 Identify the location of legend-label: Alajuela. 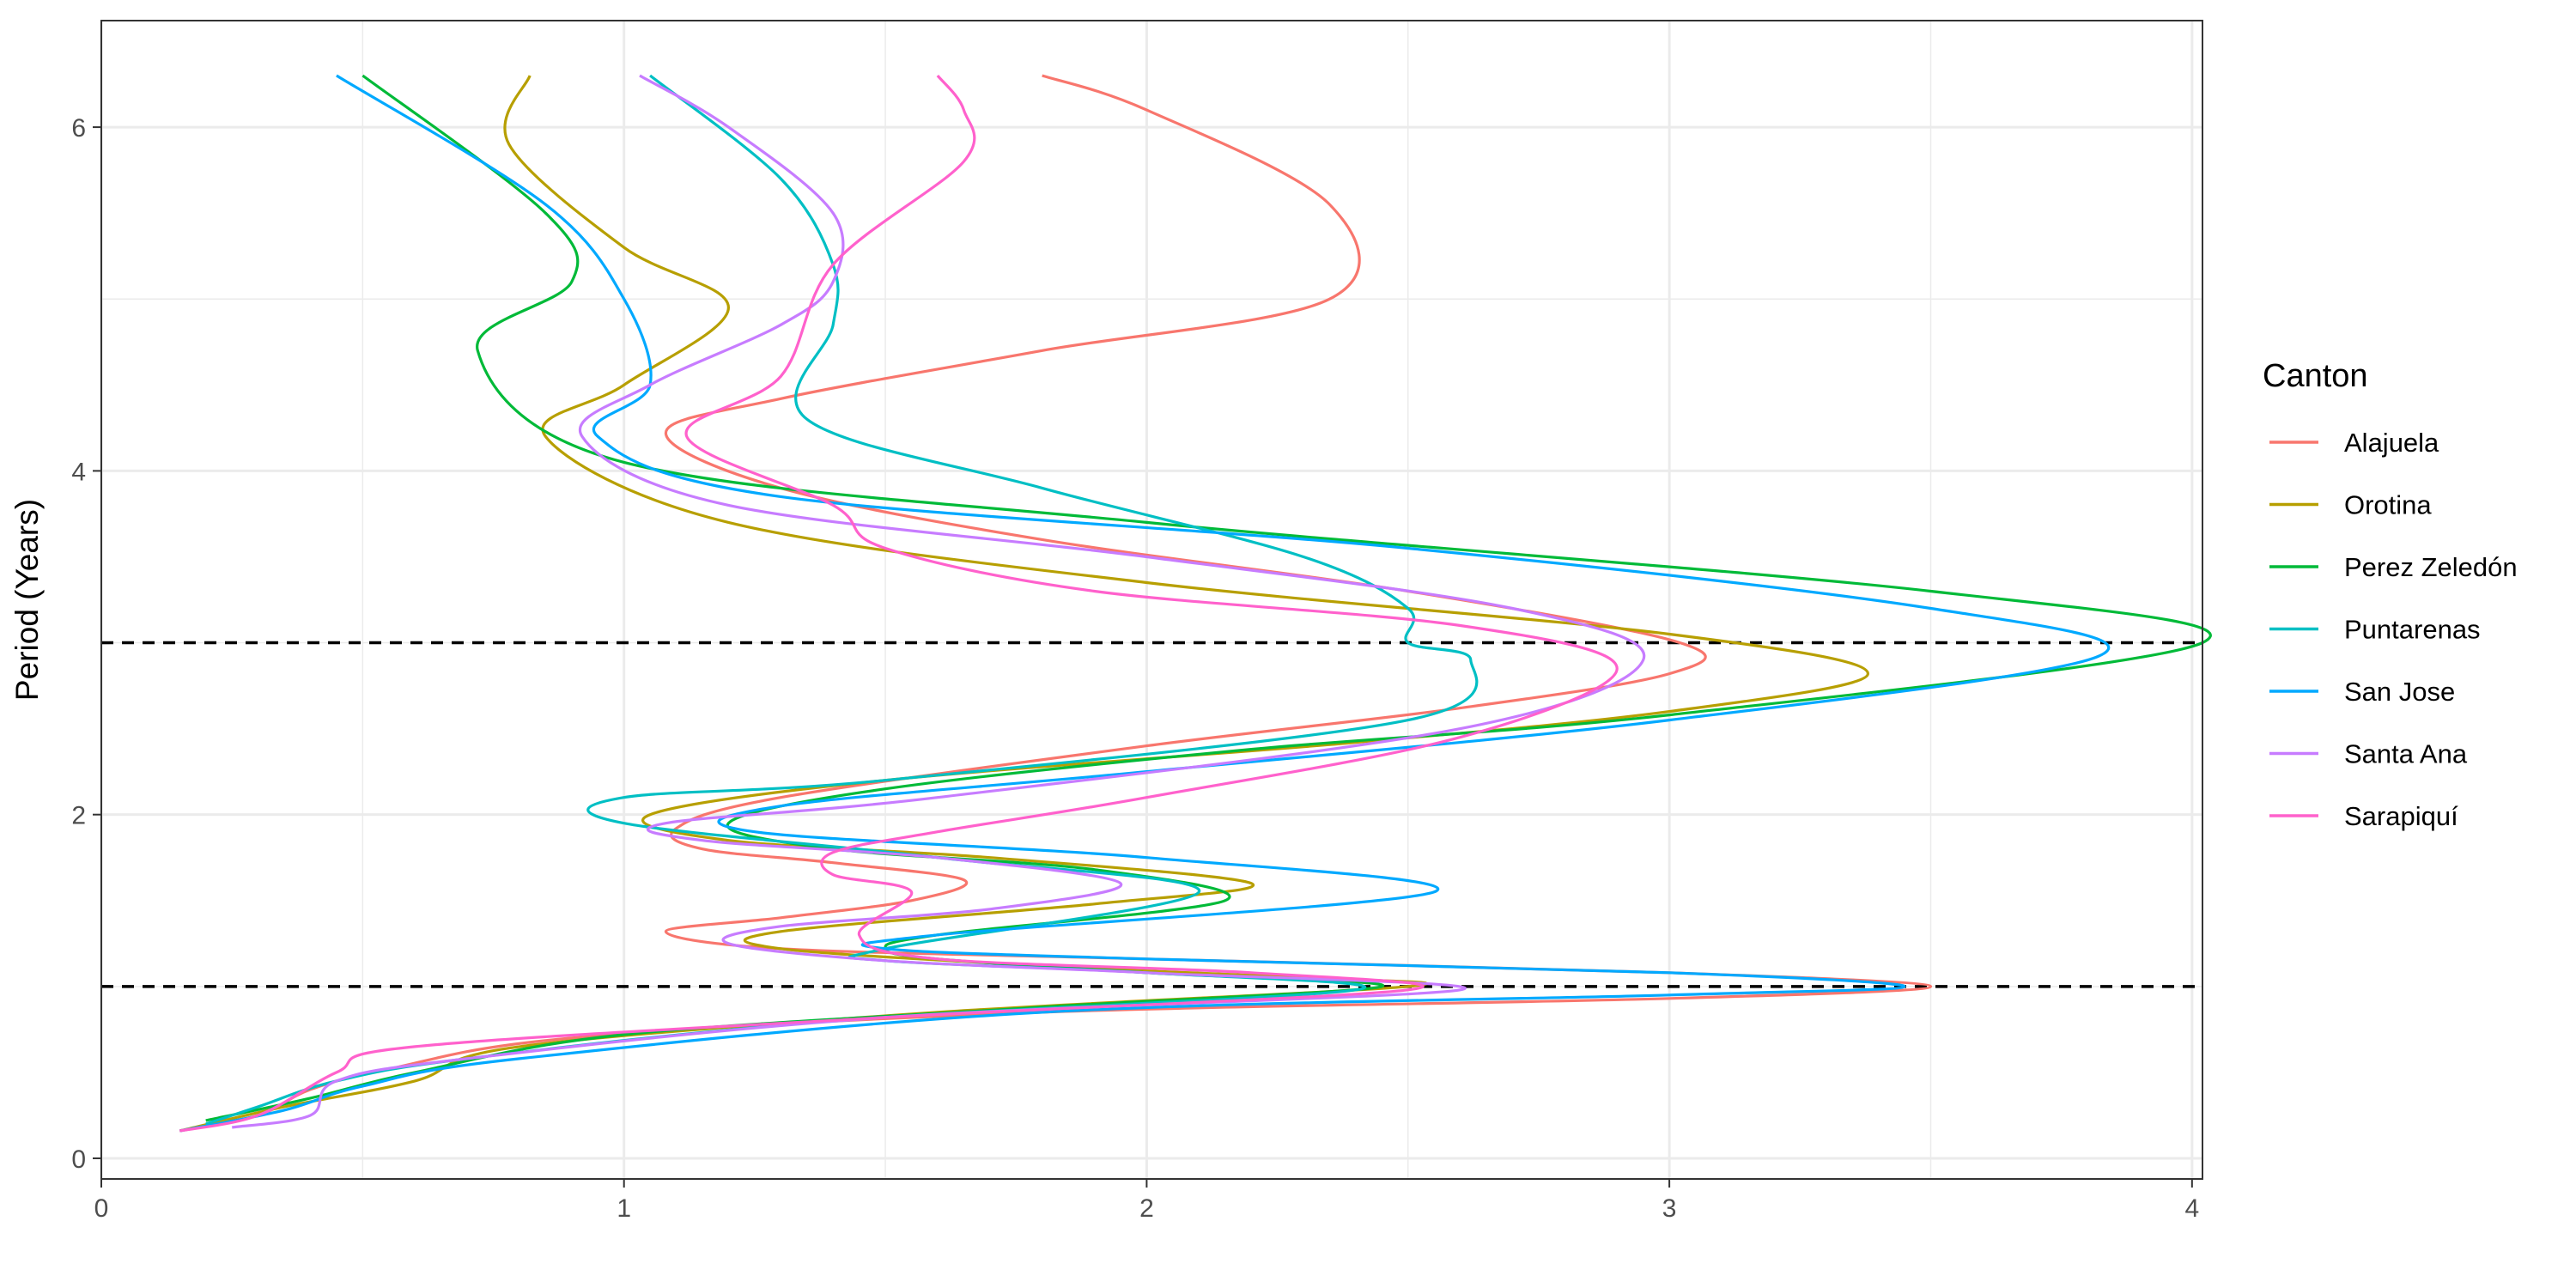
(2391, 443).